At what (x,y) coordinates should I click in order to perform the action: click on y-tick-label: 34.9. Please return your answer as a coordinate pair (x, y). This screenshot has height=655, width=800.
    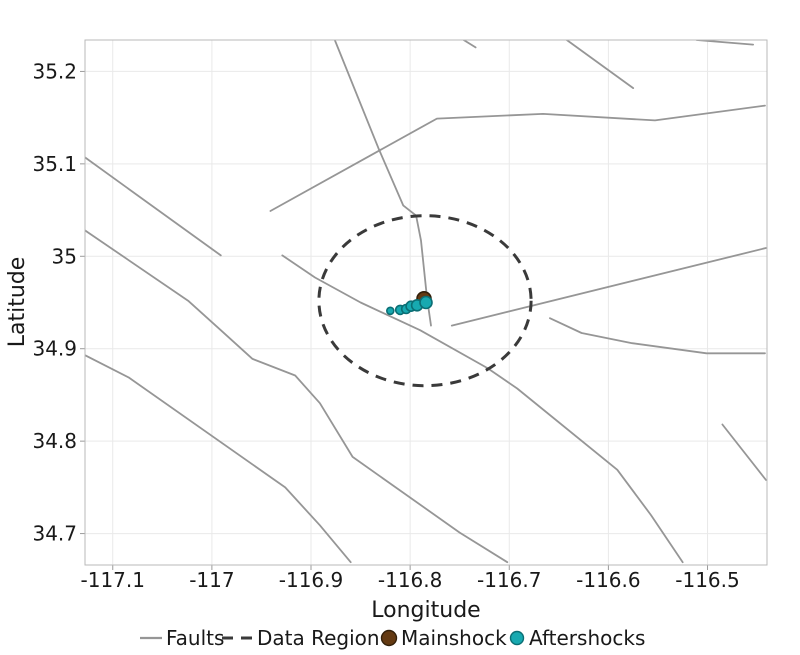
    Looking at the image, I should click on (54, 349).